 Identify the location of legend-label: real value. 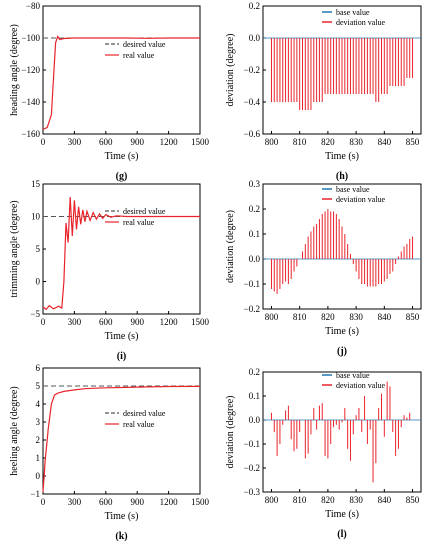
(139, 55).